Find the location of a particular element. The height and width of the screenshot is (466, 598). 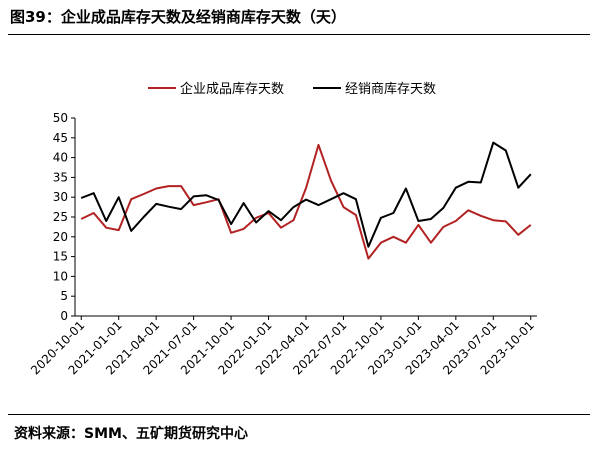

y-tick-label: 10 is located at coordinates (60, 276).